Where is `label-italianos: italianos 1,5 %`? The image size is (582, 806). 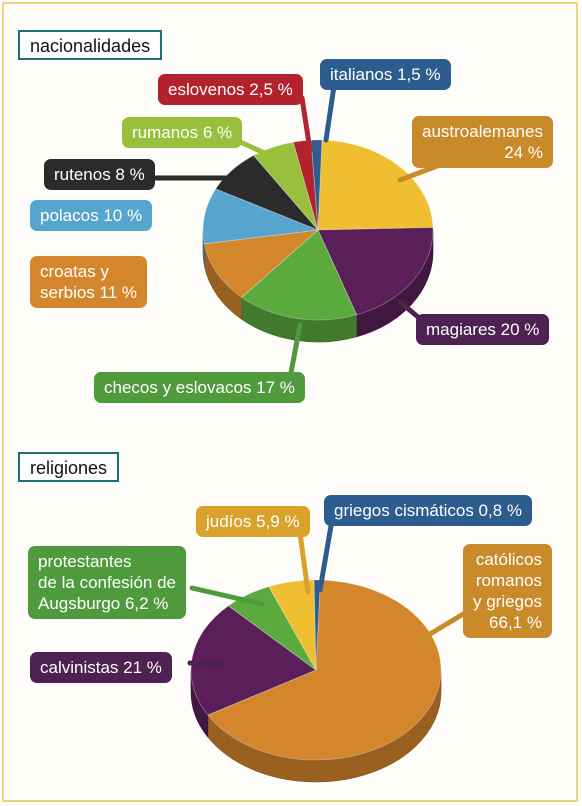
label-italianos: italianos 1,5 % is located at coordinates (385, 74).